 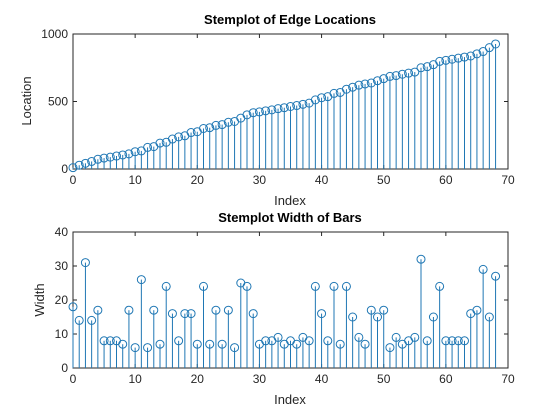 What do you see at coordinates (62, 232) in the screenshot?
I see `bottom-chart-y-tick-label: 40` at bounding box center [62, 232].